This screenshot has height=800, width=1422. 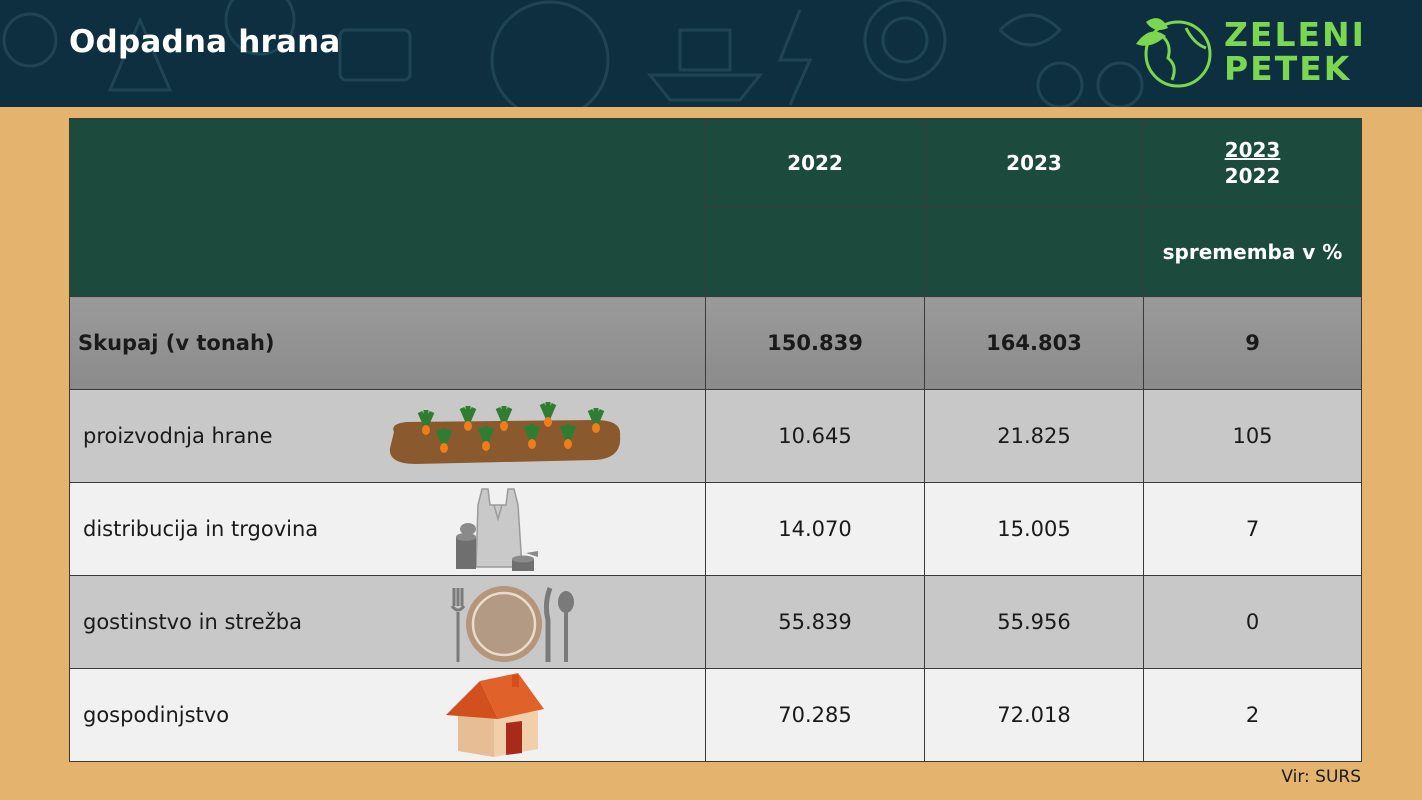 I want to click on table-row-distribucija: distribucija in trgovina 14.070 15.005 7, so click(x=715, y=529).